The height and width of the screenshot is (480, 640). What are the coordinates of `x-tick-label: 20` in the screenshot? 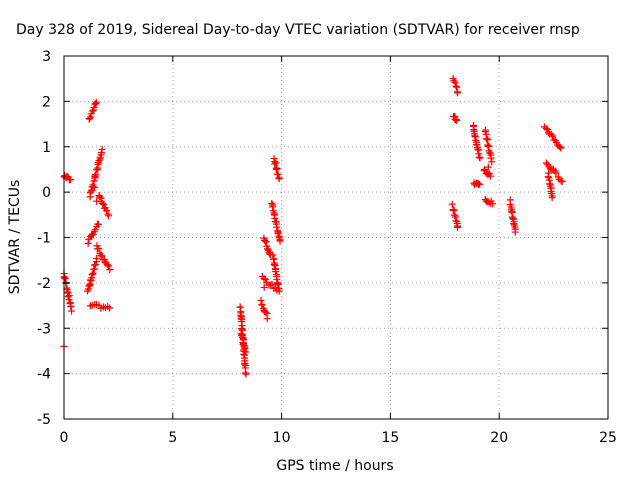 It's located at (499, 438).